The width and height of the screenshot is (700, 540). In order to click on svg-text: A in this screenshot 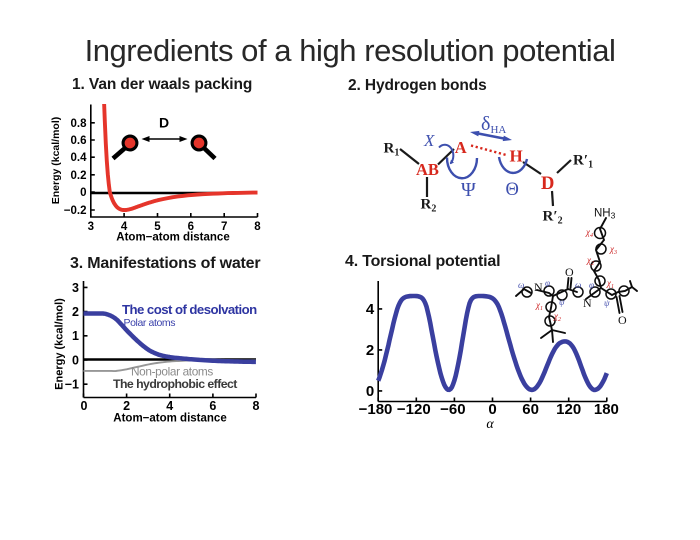, I will do `click(461, 147)`.